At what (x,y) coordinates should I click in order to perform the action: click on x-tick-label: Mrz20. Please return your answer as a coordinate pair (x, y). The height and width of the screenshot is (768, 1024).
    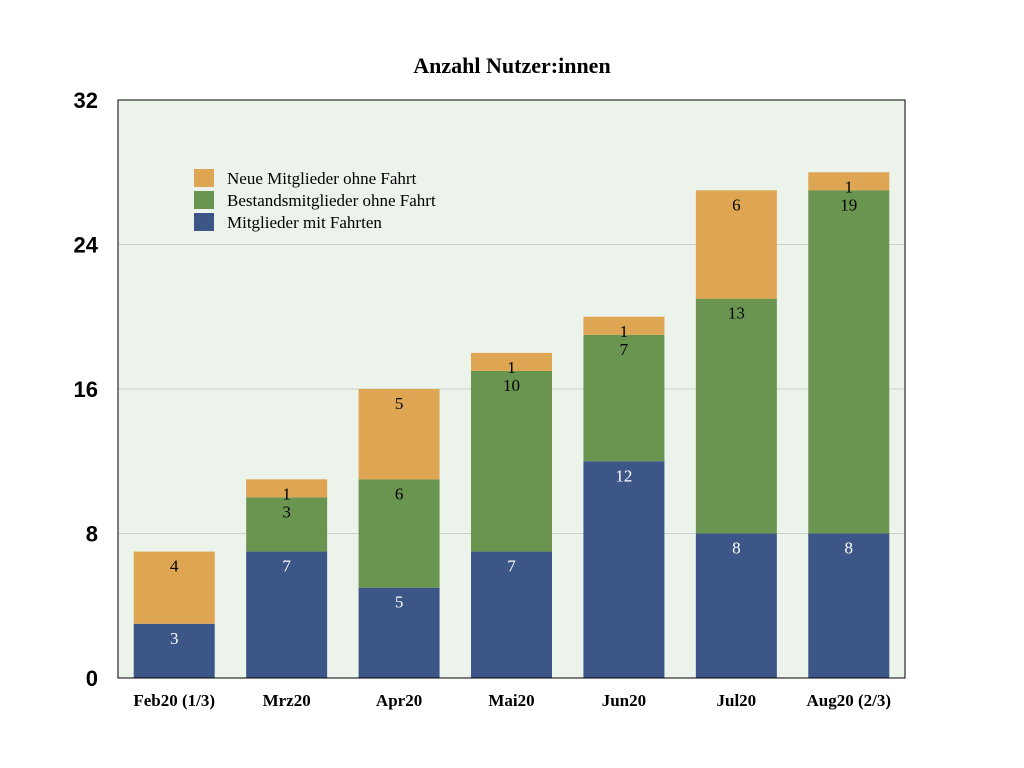
    Looking at the image, I should click on (287, 700).